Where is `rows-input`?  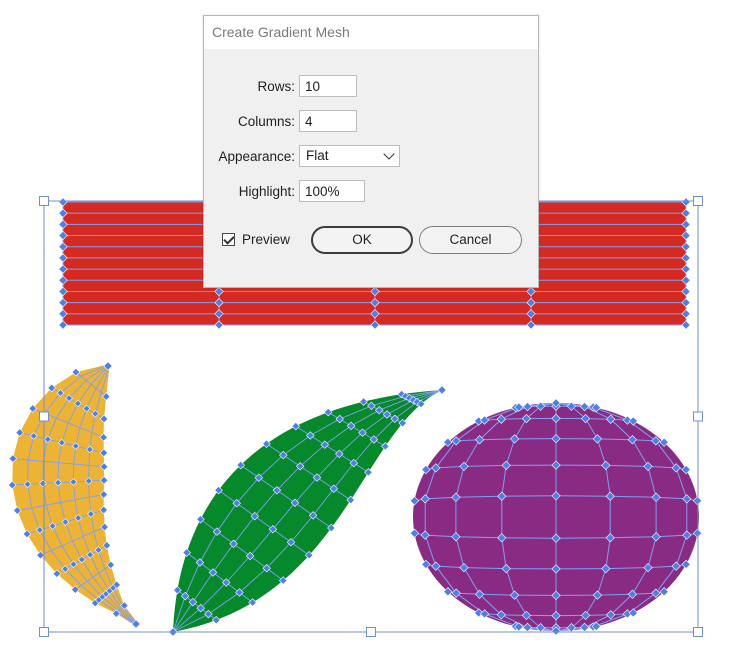 rows-input is located at coordinates (328, 86).